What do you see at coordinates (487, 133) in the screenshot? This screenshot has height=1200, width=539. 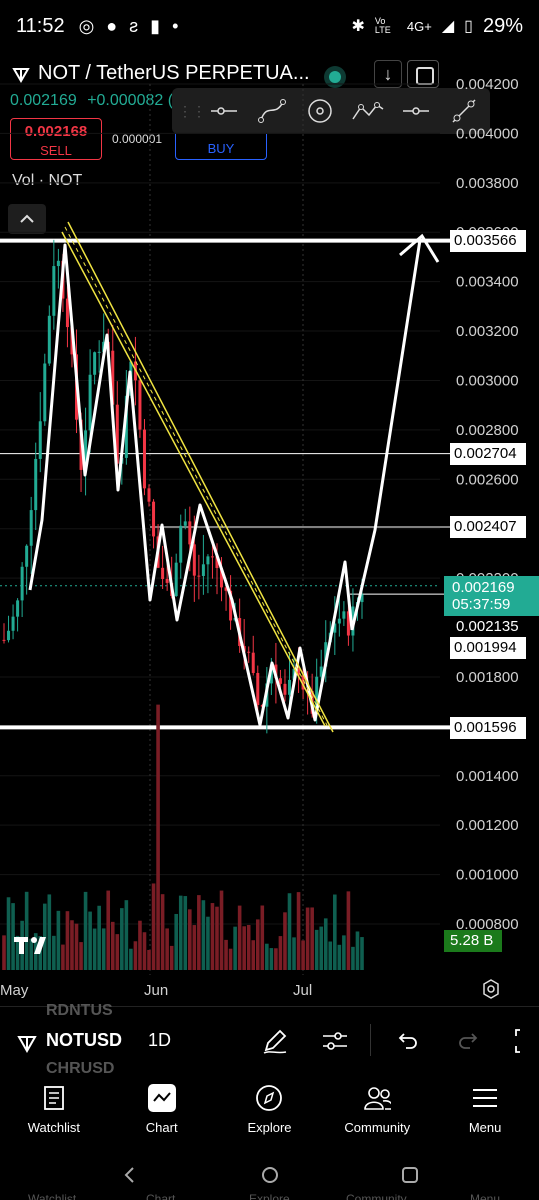 I see `price-tick-label: 0.004000` at bounding box center [487, 133].